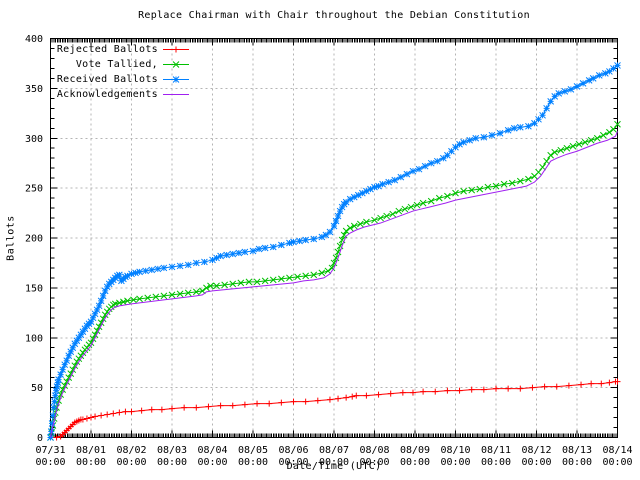  What do you see at coordinates (176, 94) in the screenshot?
I see `legend-line-sample` at bounding box center [176, 94].